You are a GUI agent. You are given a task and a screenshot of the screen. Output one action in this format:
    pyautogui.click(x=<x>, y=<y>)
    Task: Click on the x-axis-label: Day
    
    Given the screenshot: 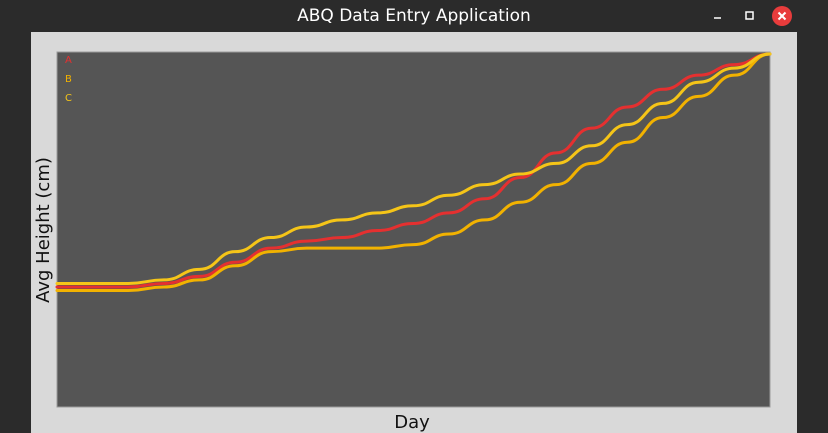 What is the action you would take?
    pyautogui.click(x=412, y=422)
    